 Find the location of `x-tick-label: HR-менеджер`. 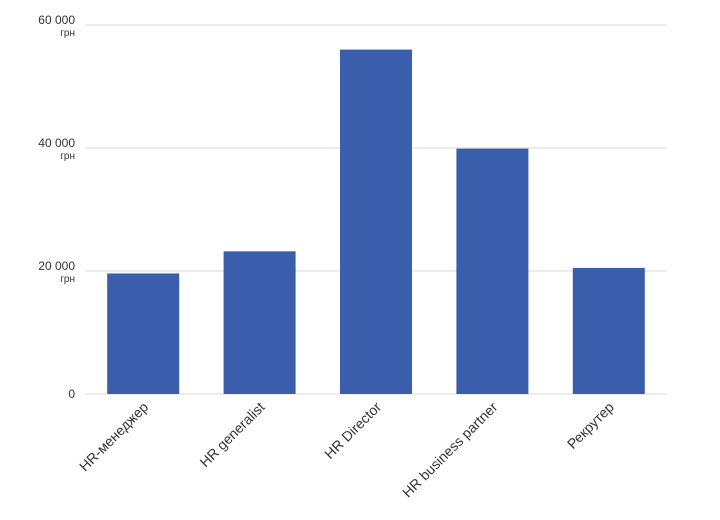

x-tick-label: HR-менеджер is located at coordinates (114, 437).